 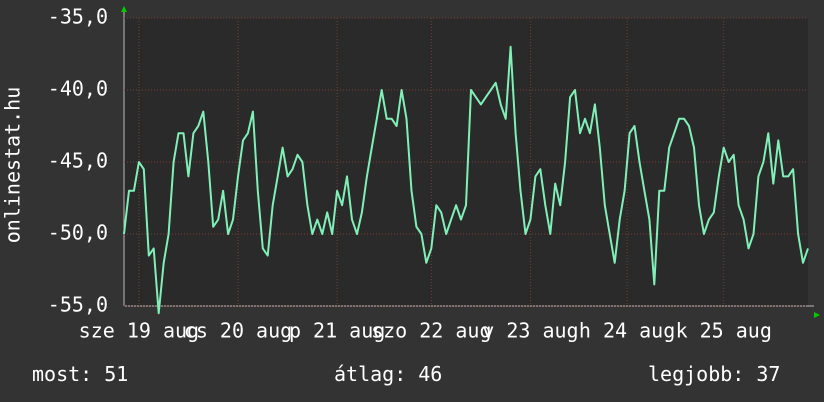 What do you see at coordinates (78, 233) in the screenshot?
I see `y-tick-label: -50,0` at bounding box center [78, 233].